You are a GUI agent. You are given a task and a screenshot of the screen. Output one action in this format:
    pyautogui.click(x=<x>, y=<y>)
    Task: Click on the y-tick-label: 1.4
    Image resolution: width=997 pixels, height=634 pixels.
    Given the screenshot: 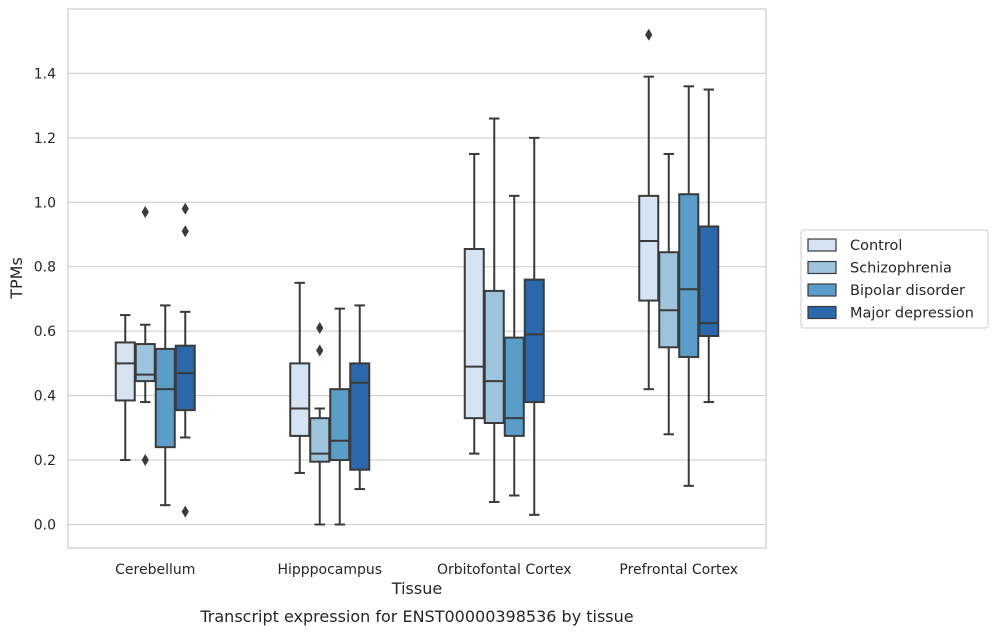 What is the action you would take?
    pyautogui.click(x=45, y=74)
    